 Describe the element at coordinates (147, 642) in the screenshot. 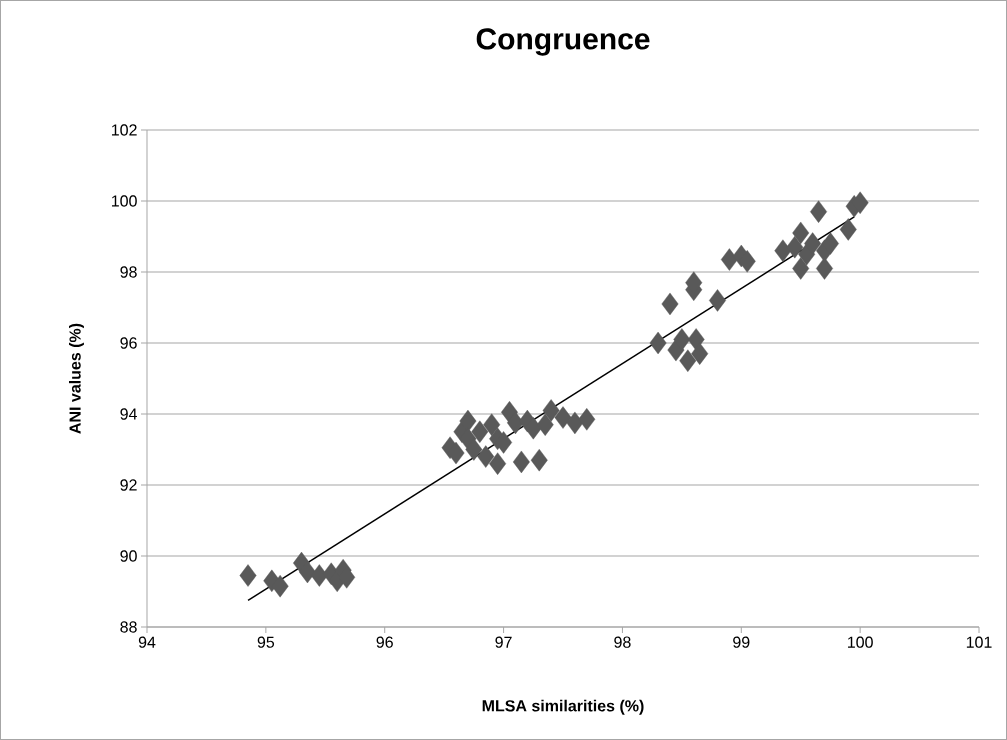

I see `x-tick-label: 94` at that location.